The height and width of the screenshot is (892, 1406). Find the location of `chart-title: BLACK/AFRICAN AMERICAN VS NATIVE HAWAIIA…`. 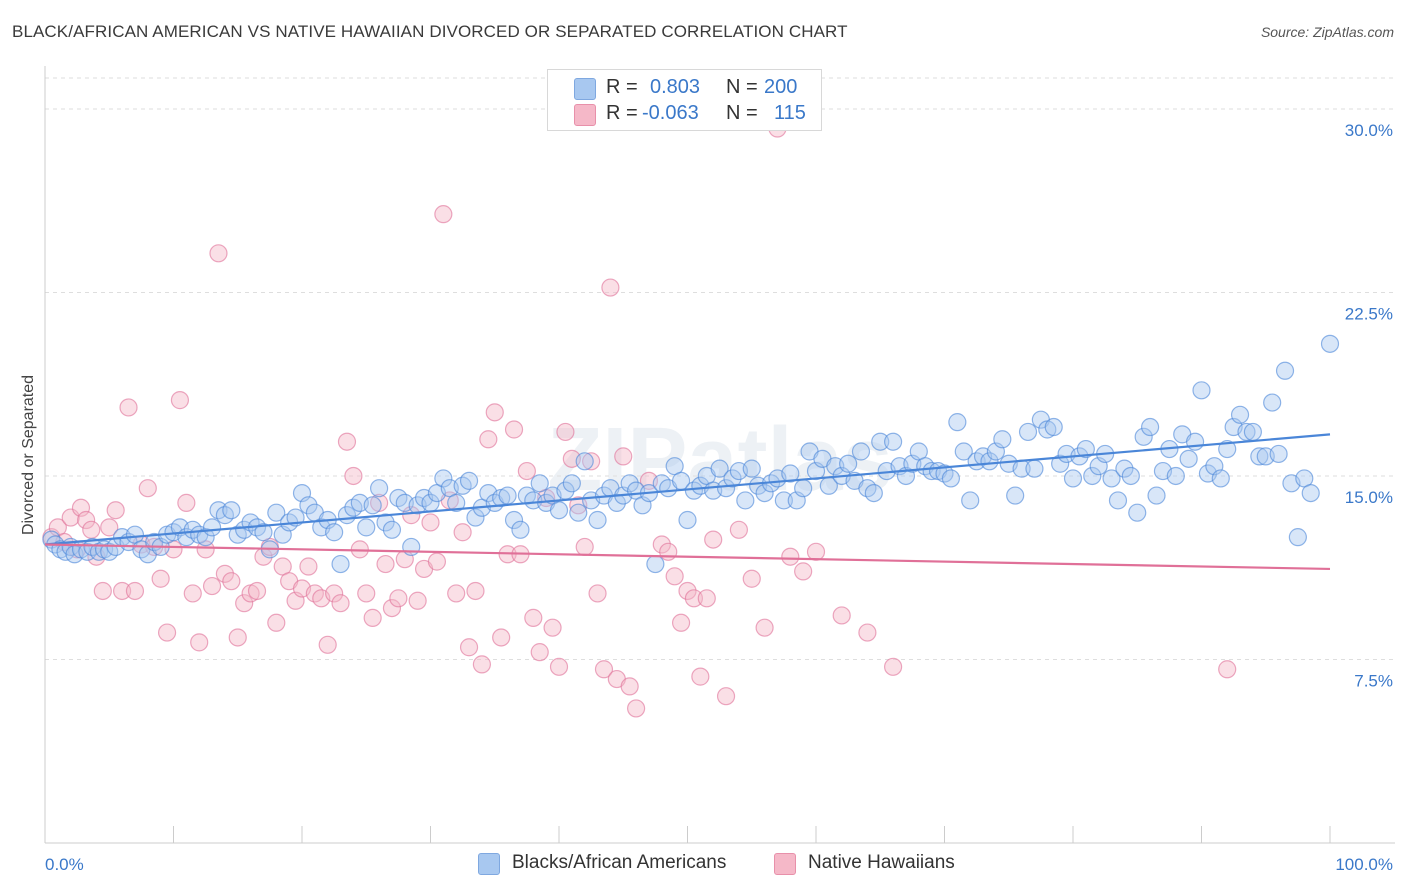

chart-title: BLACK/AFRICAN AMERICAN VS NATIVE HAWAIIA… is located at coordinates (430, 31).